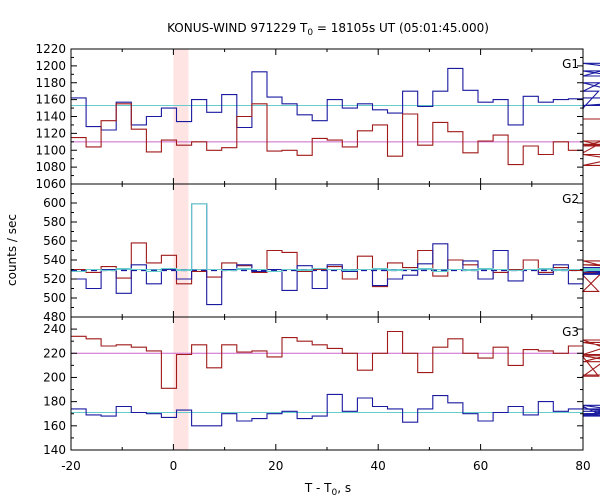 The width and height of the screenshot is (600, 500). I want to click on x-tick-label: 0, so click(174, 466).